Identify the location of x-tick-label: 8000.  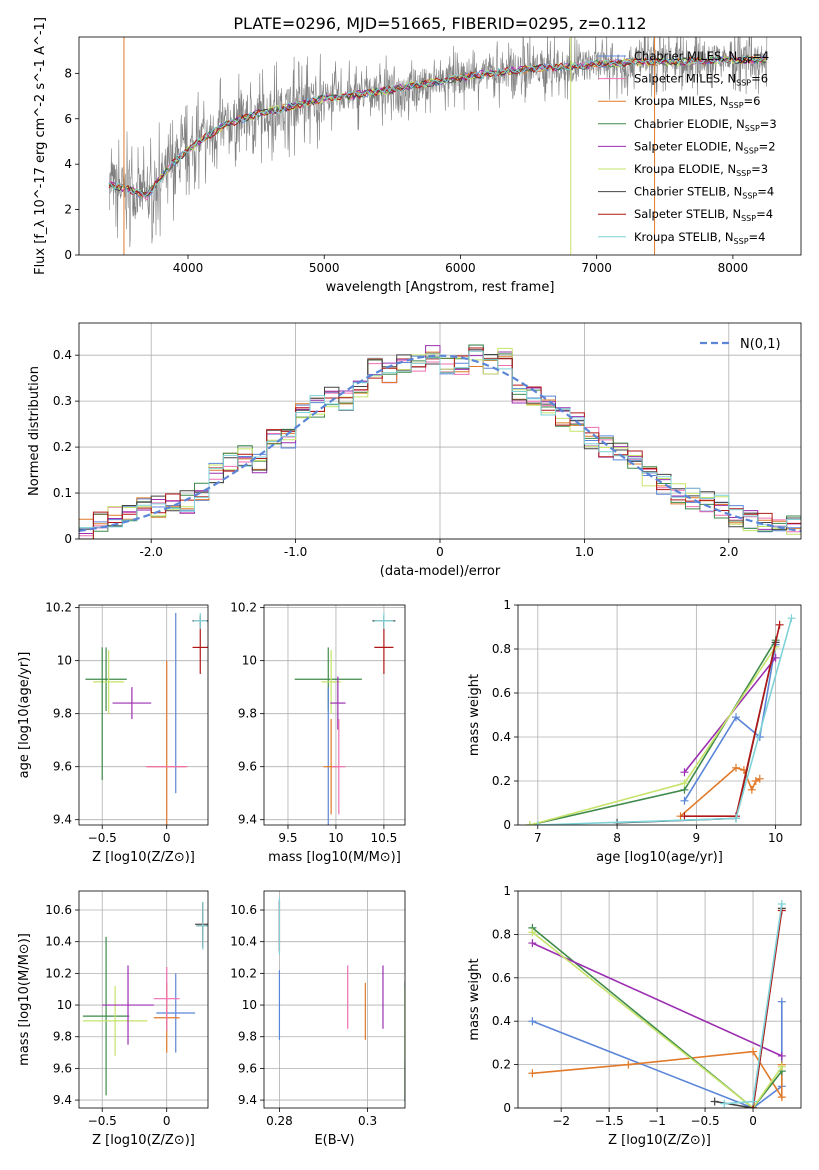
(733, 268).